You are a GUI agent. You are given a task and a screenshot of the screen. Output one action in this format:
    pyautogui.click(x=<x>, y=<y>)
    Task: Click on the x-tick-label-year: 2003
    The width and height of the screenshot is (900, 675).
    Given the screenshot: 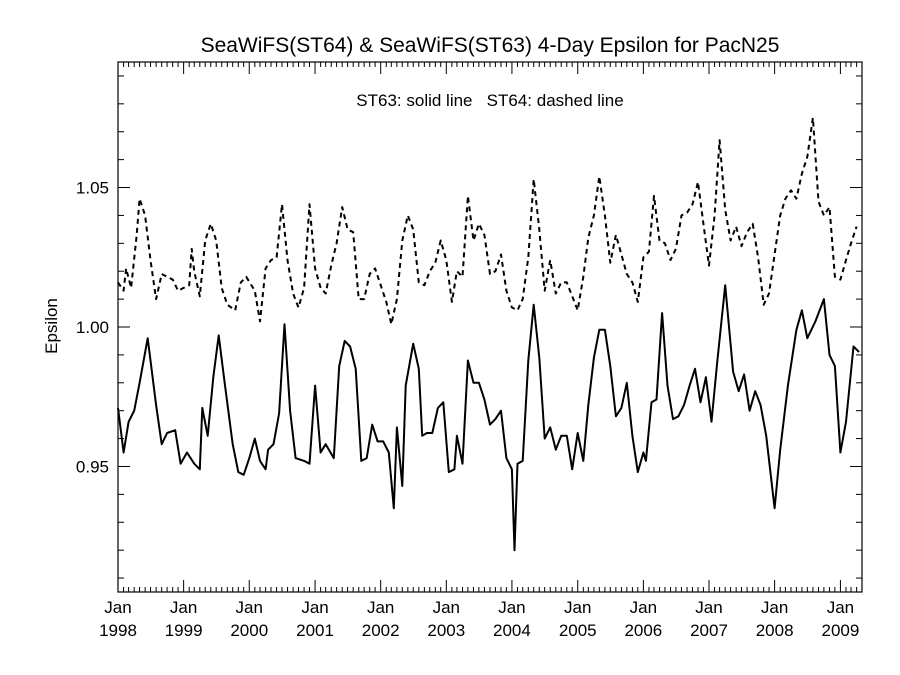 What is the action you would take?
    pyautogui.click(x=446, y=630)
    